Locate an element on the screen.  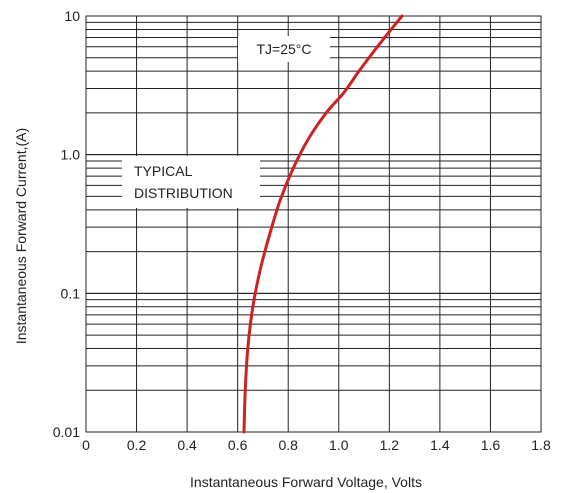
typical-annotation: TYPICAL is located at coordinates (163, 171).